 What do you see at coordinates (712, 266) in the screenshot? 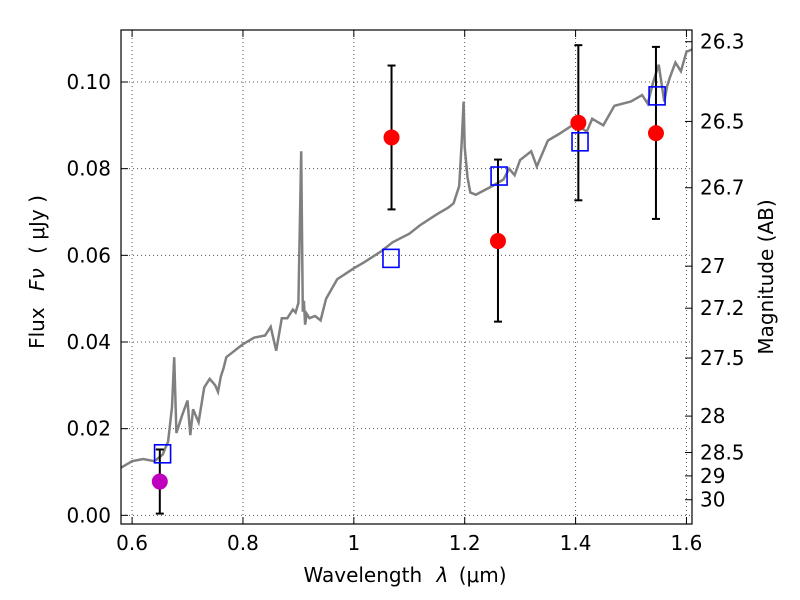
I see `magnitude-tick-label: 27` at bounding box center [712, 266].